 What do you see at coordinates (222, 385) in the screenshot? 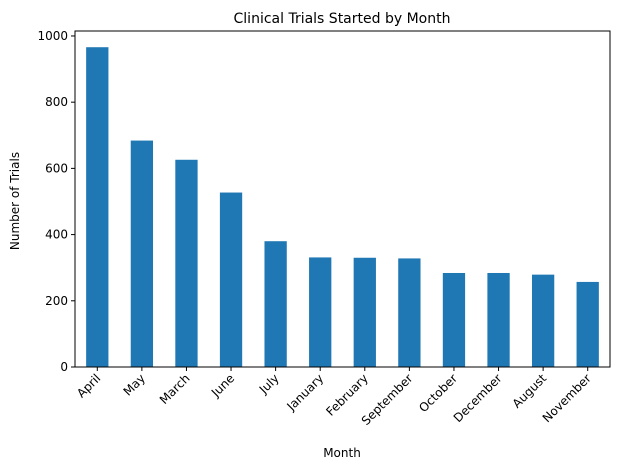
I see `x-tick-label: June` at bounding box center [222, 385].